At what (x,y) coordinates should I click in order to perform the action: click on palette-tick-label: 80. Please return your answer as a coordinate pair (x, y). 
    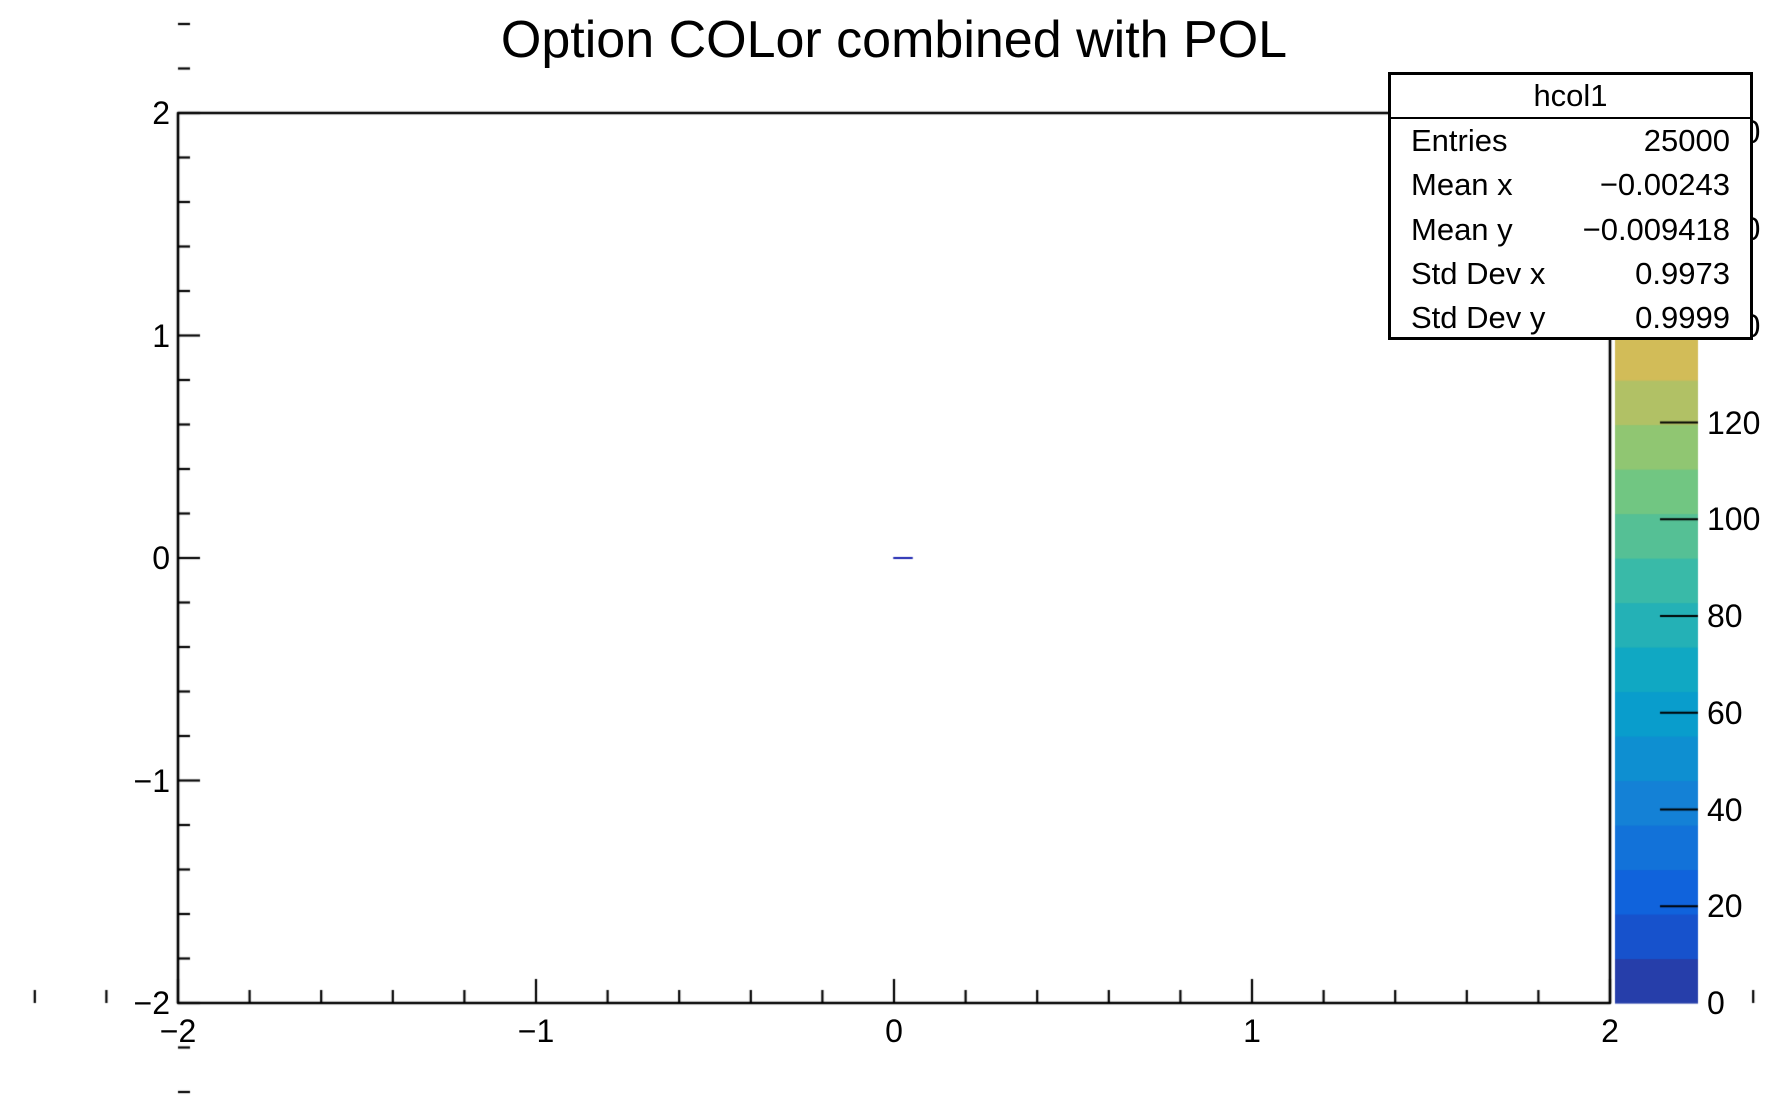
    Looking at the image, I should click on (1725, 616).